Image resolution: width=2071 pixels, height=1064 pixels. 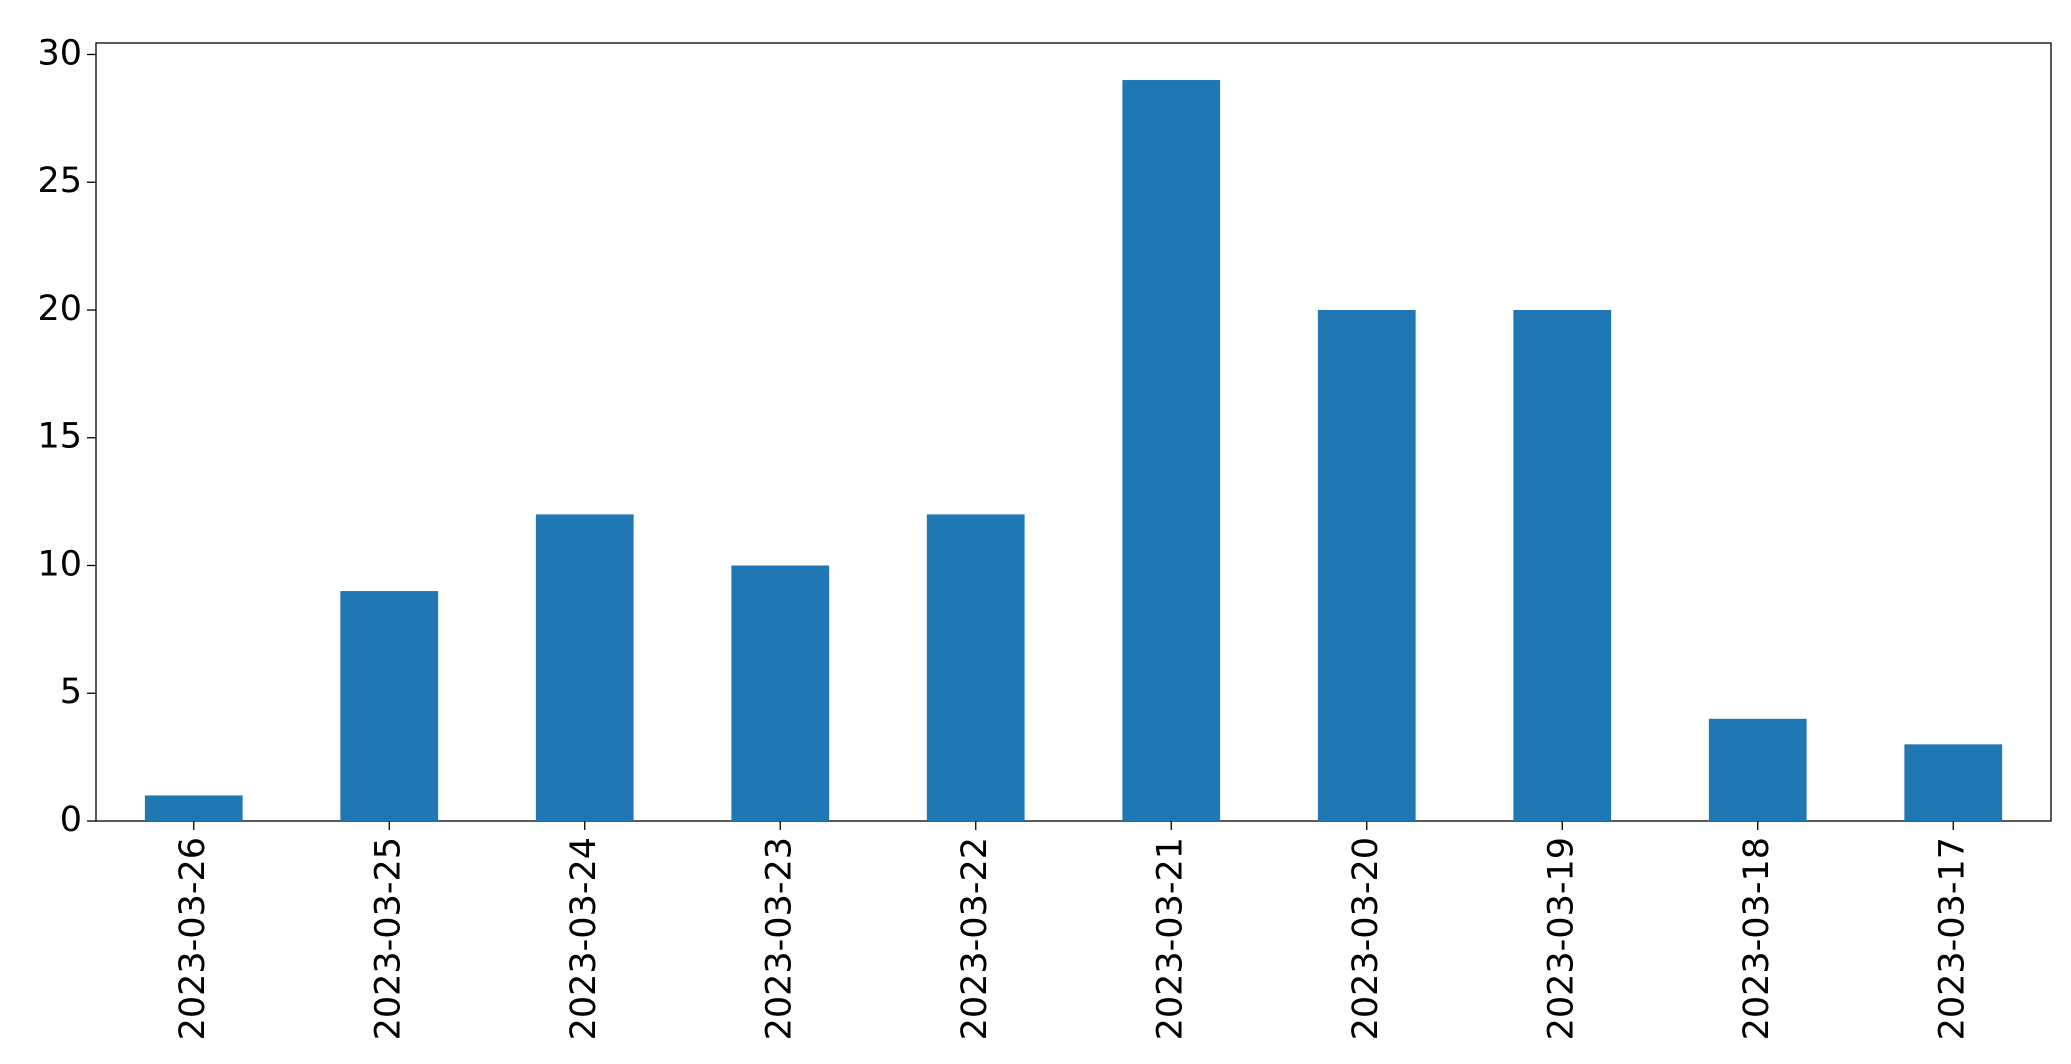 I want to click on x-tick-label: 2023-03-19, so click(x=1561, y=938).